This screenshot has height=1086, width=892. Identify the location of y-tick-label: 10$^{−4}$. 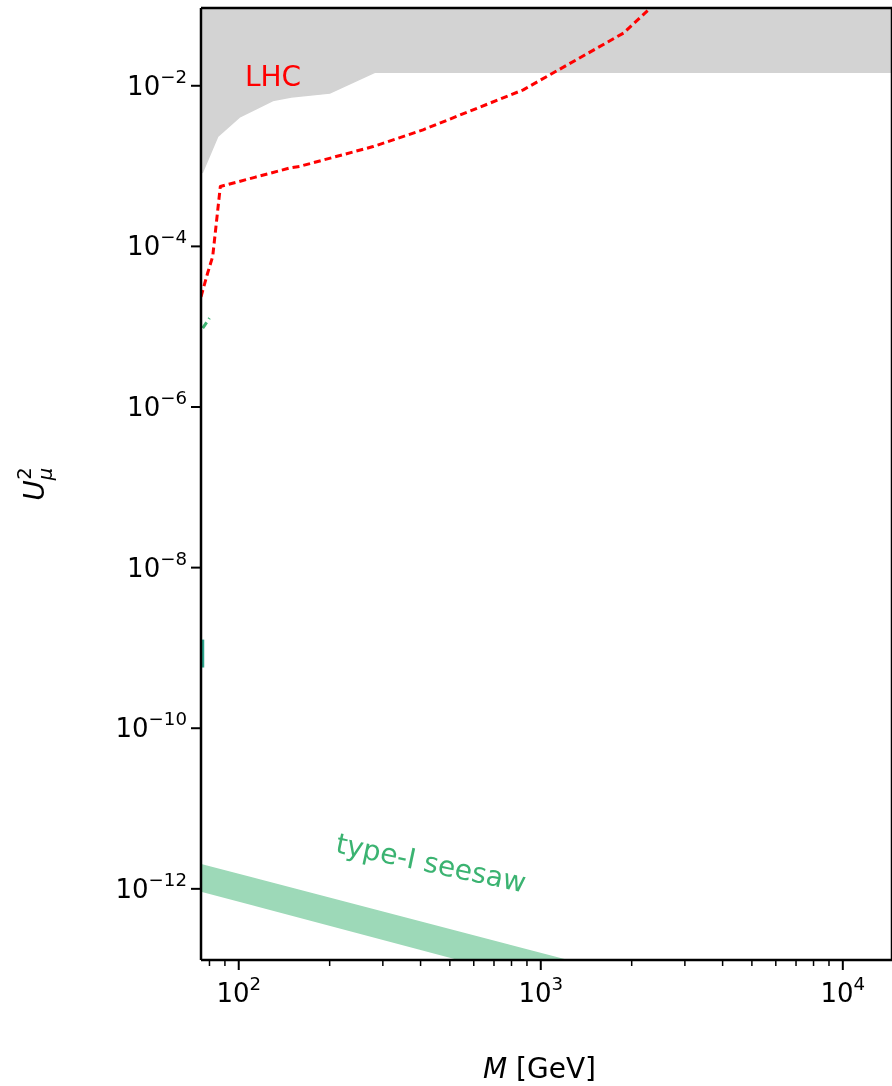
(157, 244).